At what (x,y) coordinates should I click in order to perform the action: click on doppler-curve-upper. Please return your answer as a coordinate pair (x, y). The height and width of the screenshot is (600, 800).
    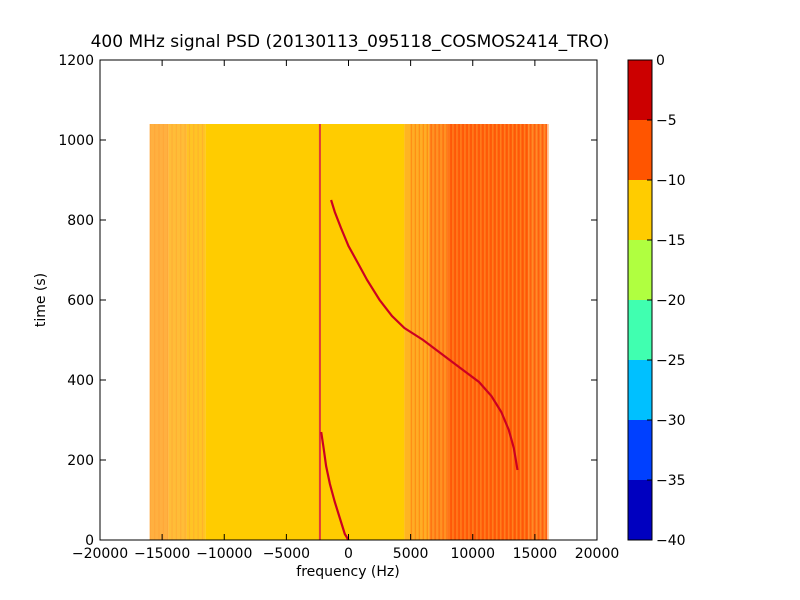
    Looking at the image, I should click on (424, 335).